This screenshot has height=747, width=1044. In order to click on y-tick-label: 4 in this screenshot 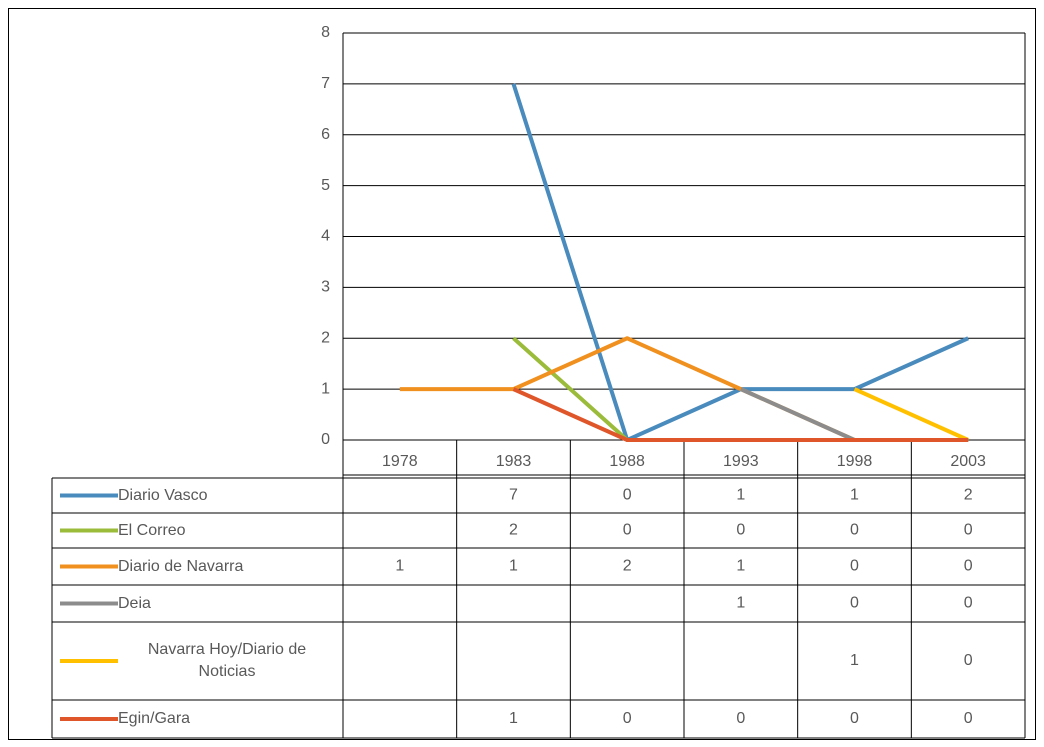, I will do `click(325, 236)`.